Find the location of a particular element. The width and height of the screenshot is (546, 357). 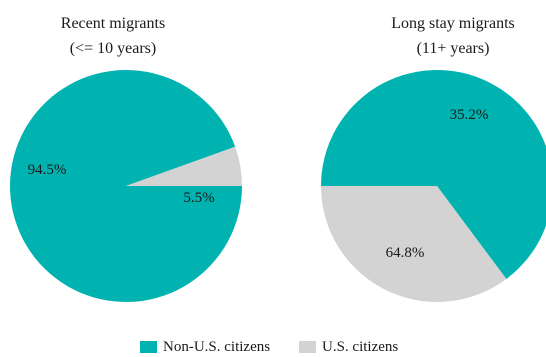

recent-migrants-subtitle: (<= 10 years) is located at coordinates (113, 48).